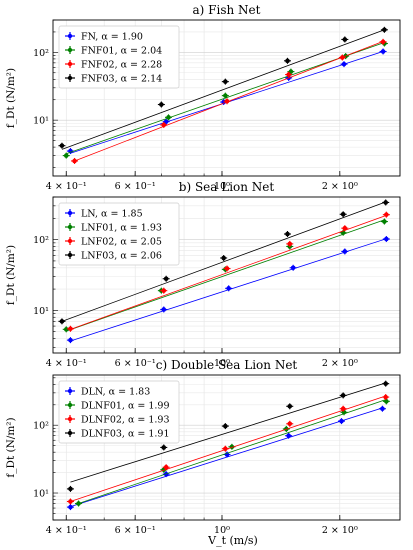 The height and width of the screenshot is (550, 413). I want to click on legend-label: DLNF01, α = 1.99, so click(125, 406).